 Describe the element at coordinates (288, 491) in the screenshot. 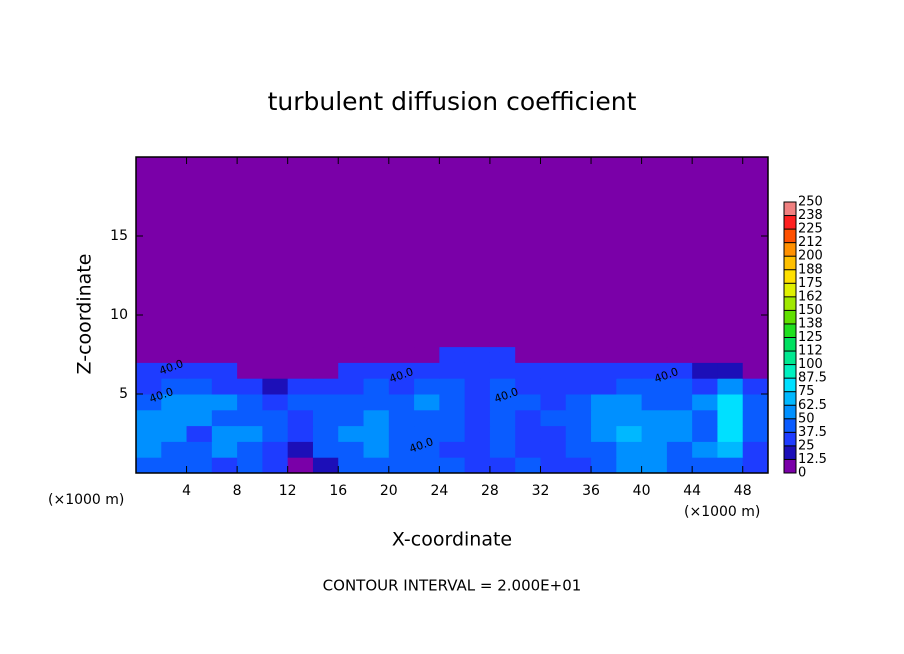

I see `x-tick-label: 12` at that location.